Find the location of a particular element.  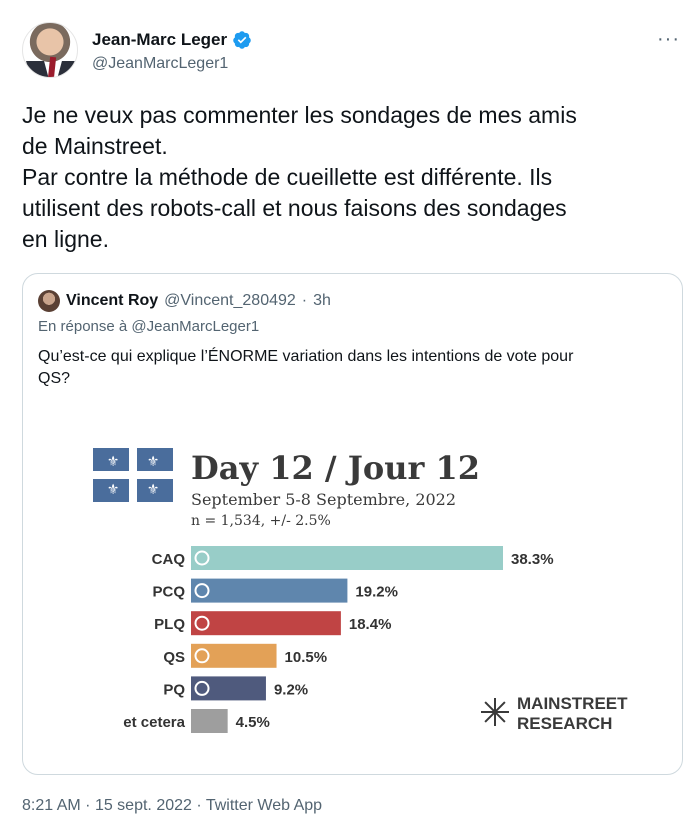

reply-prefix: En réponse à is located at coordinates (83, 326).